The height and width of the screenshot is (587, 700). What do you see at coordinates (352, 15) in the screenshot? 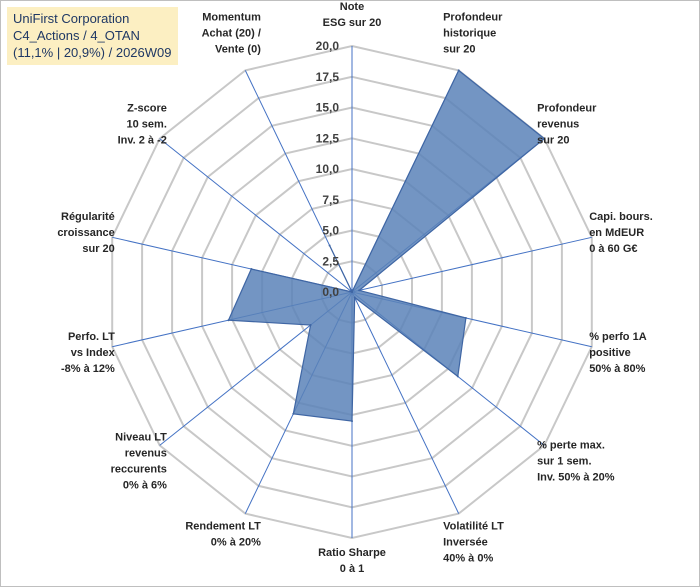
I see `axis-label-0: Note ESG sur 20` at bounding box center [352, 15].